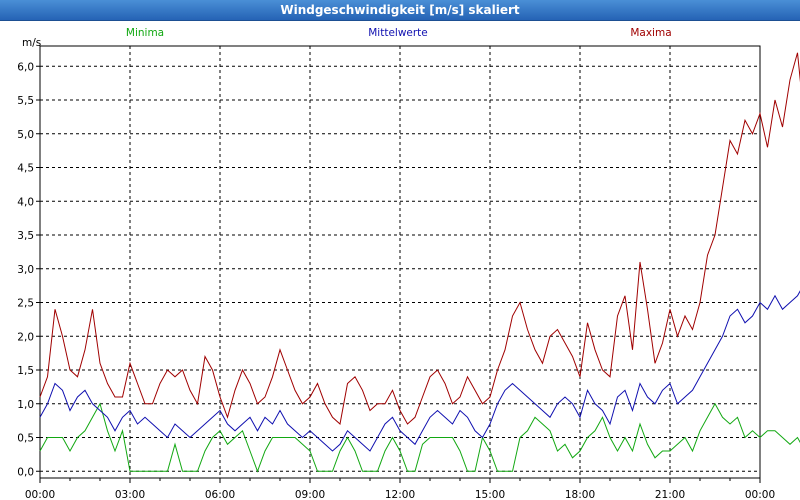  Describe the element at coordinates (25, 67) in the screenshot. I see `y-tick-label: 6,0` at that location.